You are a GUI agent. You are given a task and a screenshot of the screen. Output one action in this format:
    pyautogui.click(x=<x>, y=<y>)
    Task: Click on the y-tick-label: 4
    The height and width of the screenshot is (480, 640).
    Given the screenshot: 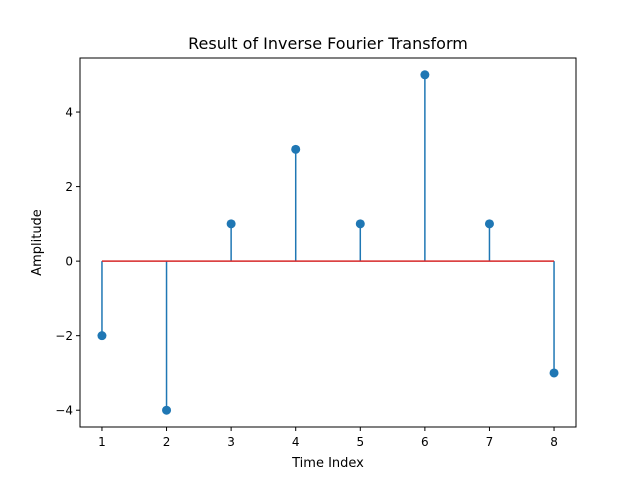 What is the action you would take?
    pyautogui.click(x=69, y=113)
    